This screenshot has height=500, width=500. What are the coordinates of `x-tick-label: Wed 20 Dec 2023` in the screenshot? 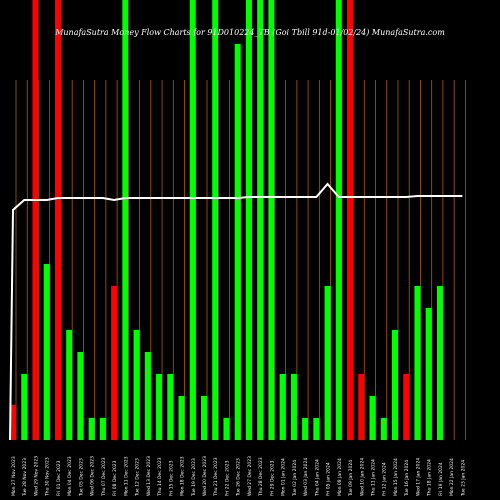 It's located at (205, 476).